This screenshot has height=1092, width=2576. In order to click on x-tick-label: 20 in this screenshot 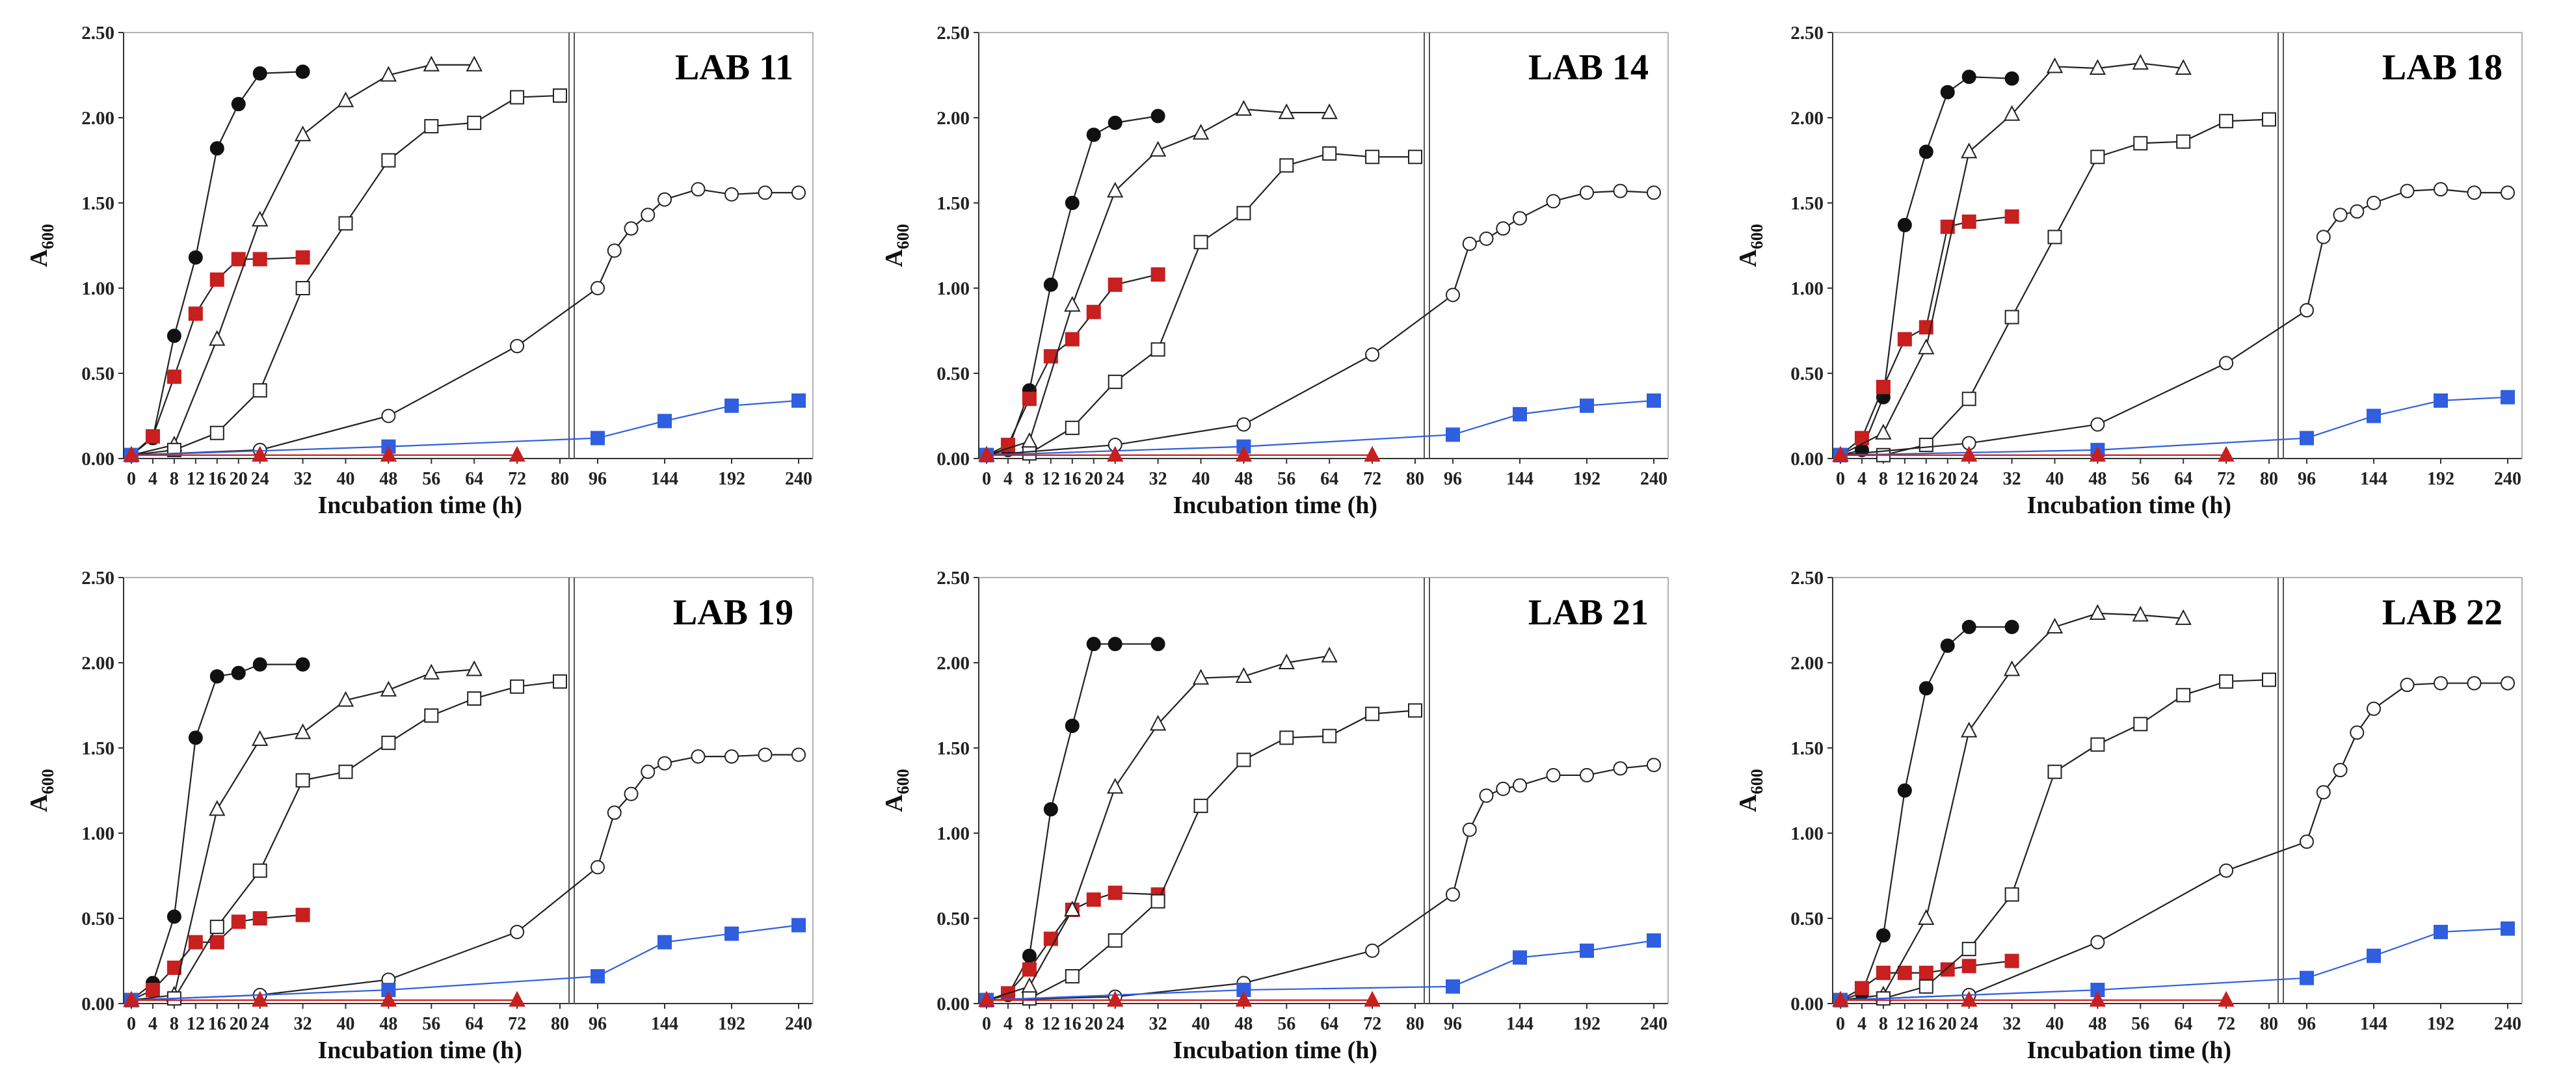, I will do `click(1948, 479)`.